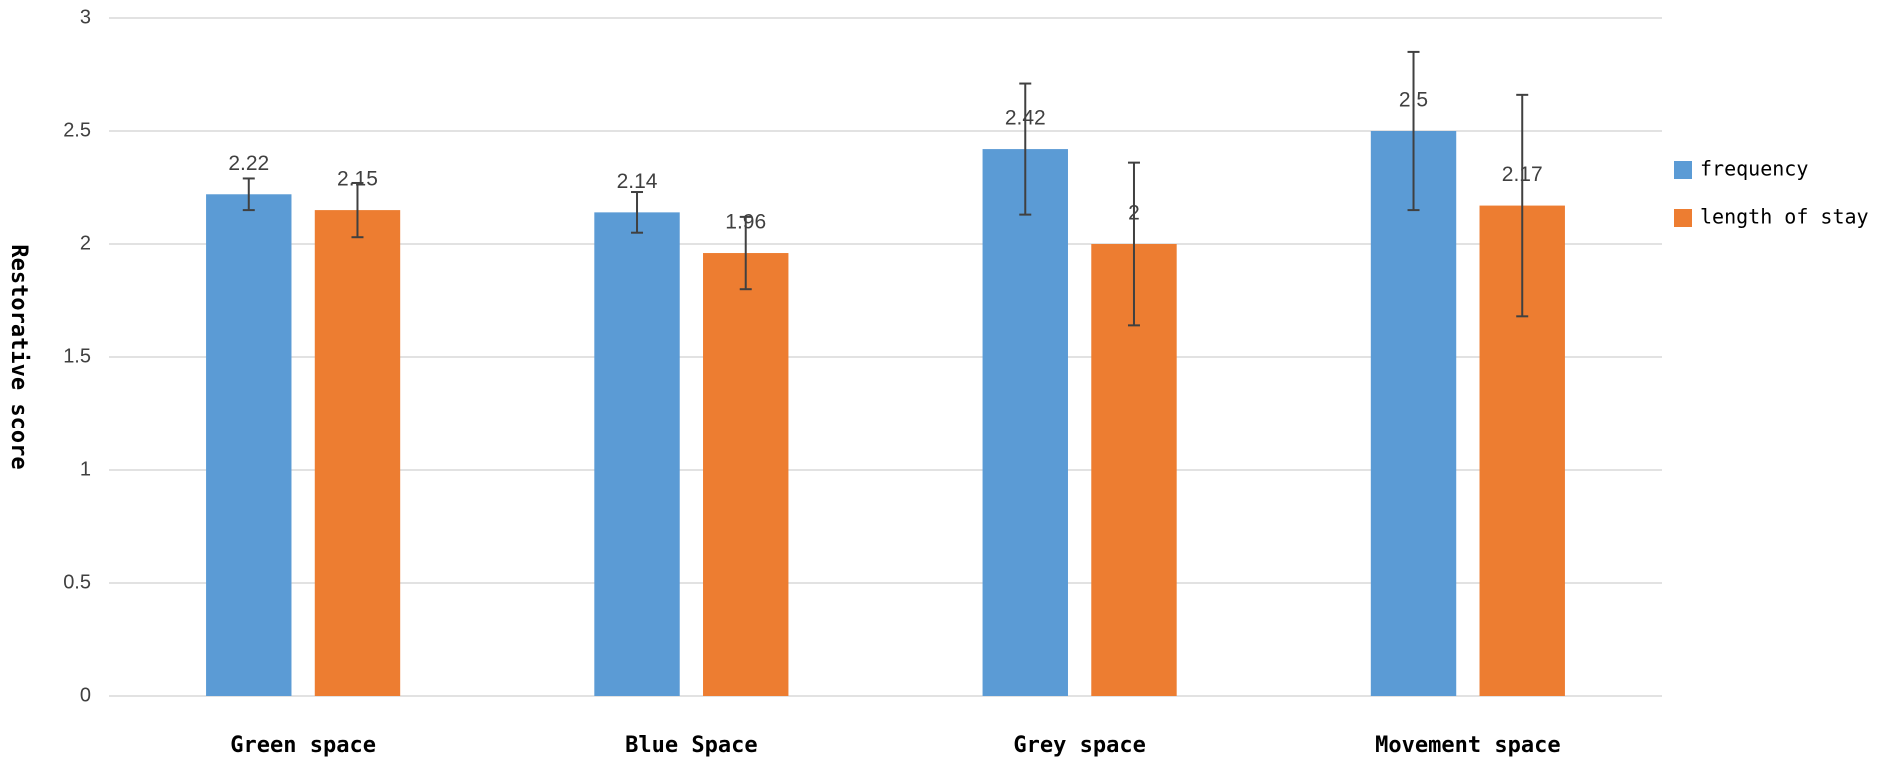  Describe the element at coordinates (18, 356) in the screenshot. I see `y-axis-label: Restorative score` at that location.